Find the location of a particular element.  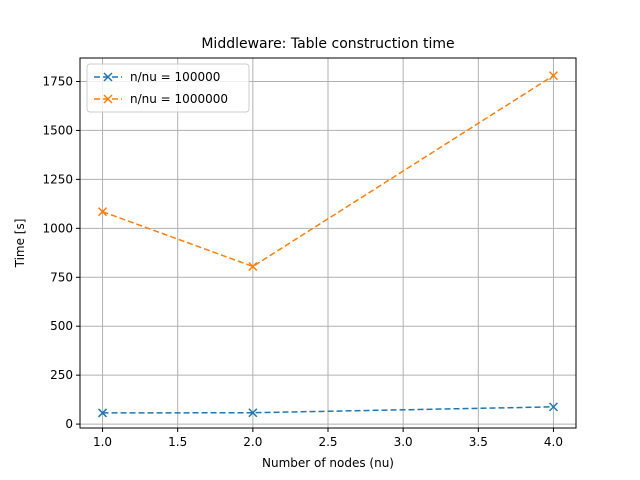

legend-item: n/nu = 100000 is located at coordinates (157, 77).